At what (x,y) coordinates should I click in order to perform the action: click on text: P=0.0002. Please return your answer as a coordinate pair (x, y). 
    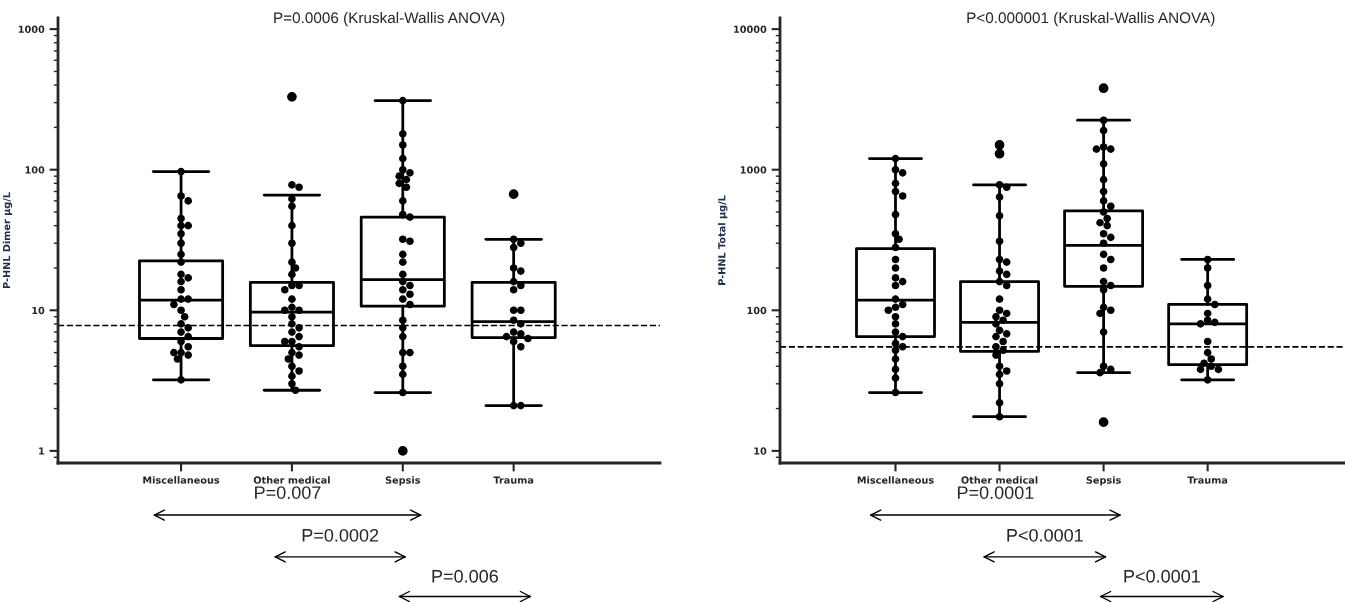
    Looking at the image, I should click on (340, 535).